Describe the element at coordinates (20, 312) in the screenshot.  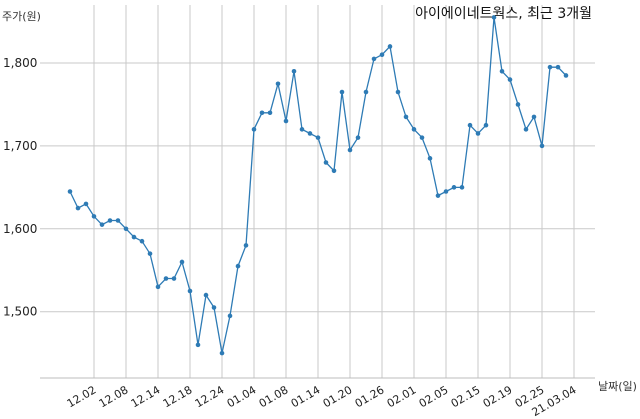
I see `y-tick-label: 1,500` at that location.